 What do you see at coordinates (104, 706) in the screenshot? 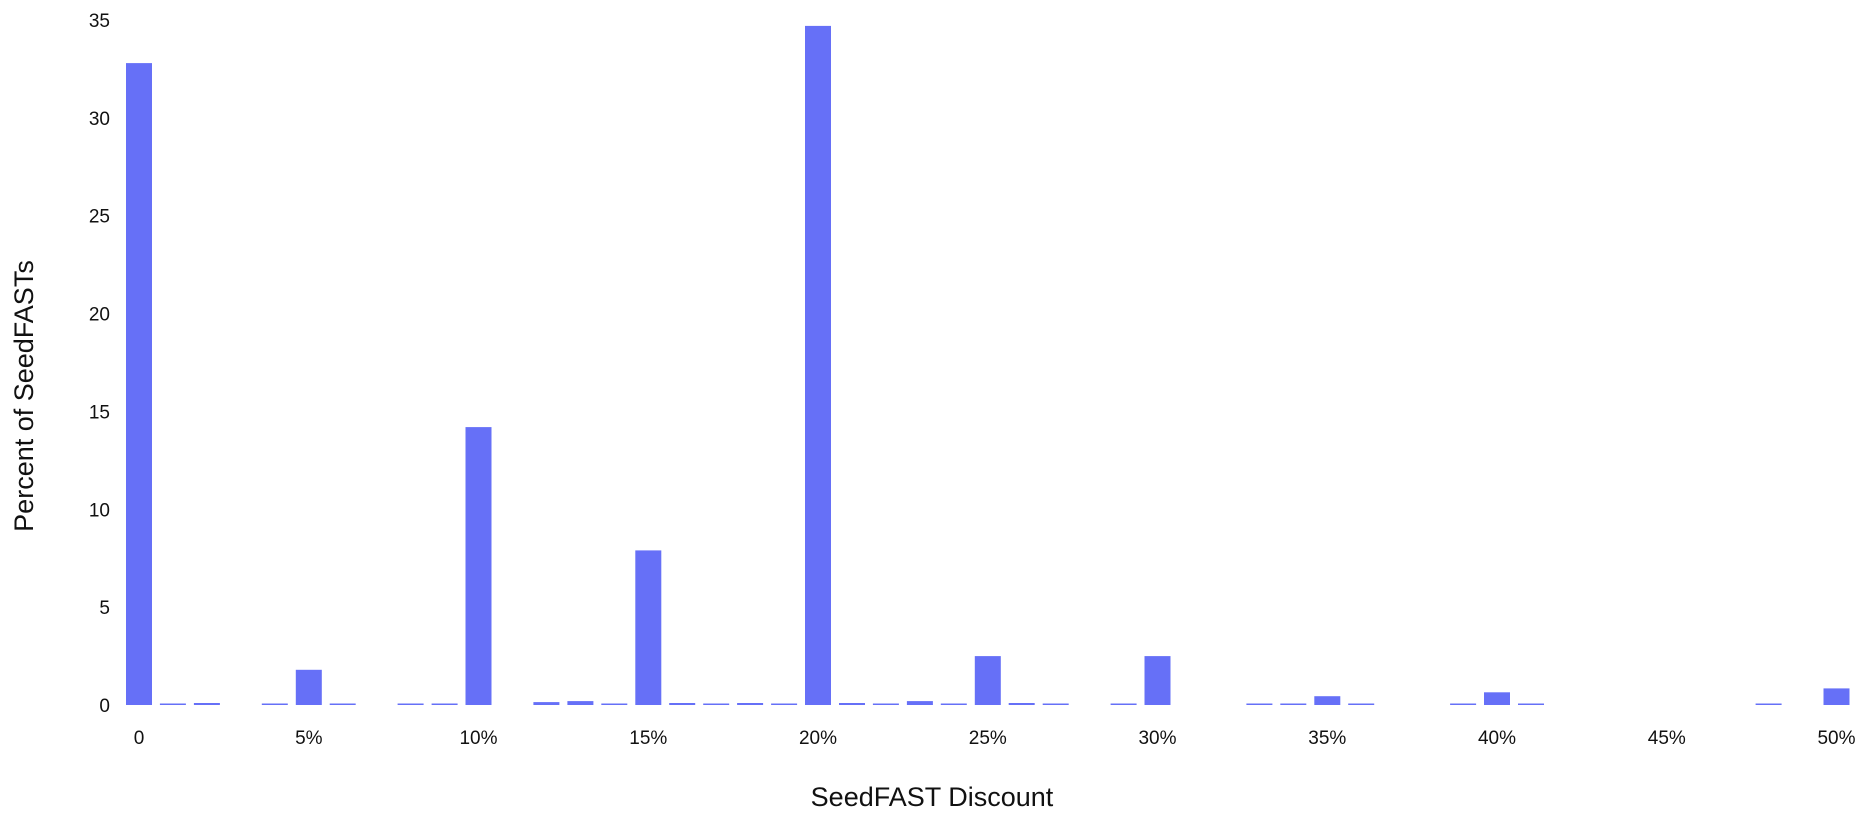
I see `y-tick-label: 0` at bounding box center [104, 706].